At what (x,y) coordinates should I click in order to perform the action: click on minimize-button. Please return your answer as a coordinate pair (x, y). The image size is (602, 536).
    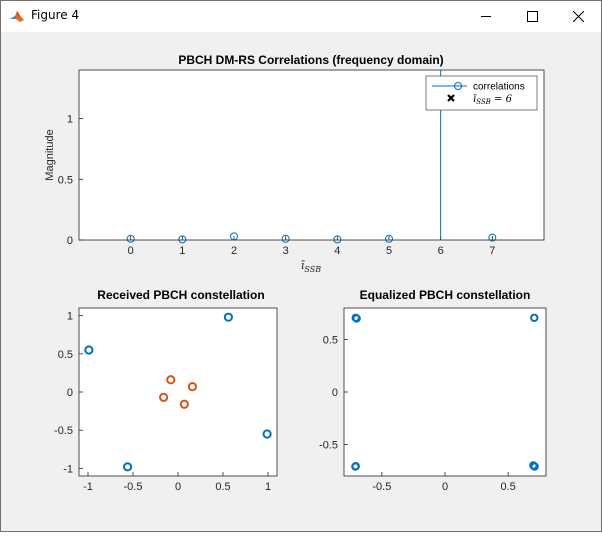
    Looking at the image, I should click on (486, 16).